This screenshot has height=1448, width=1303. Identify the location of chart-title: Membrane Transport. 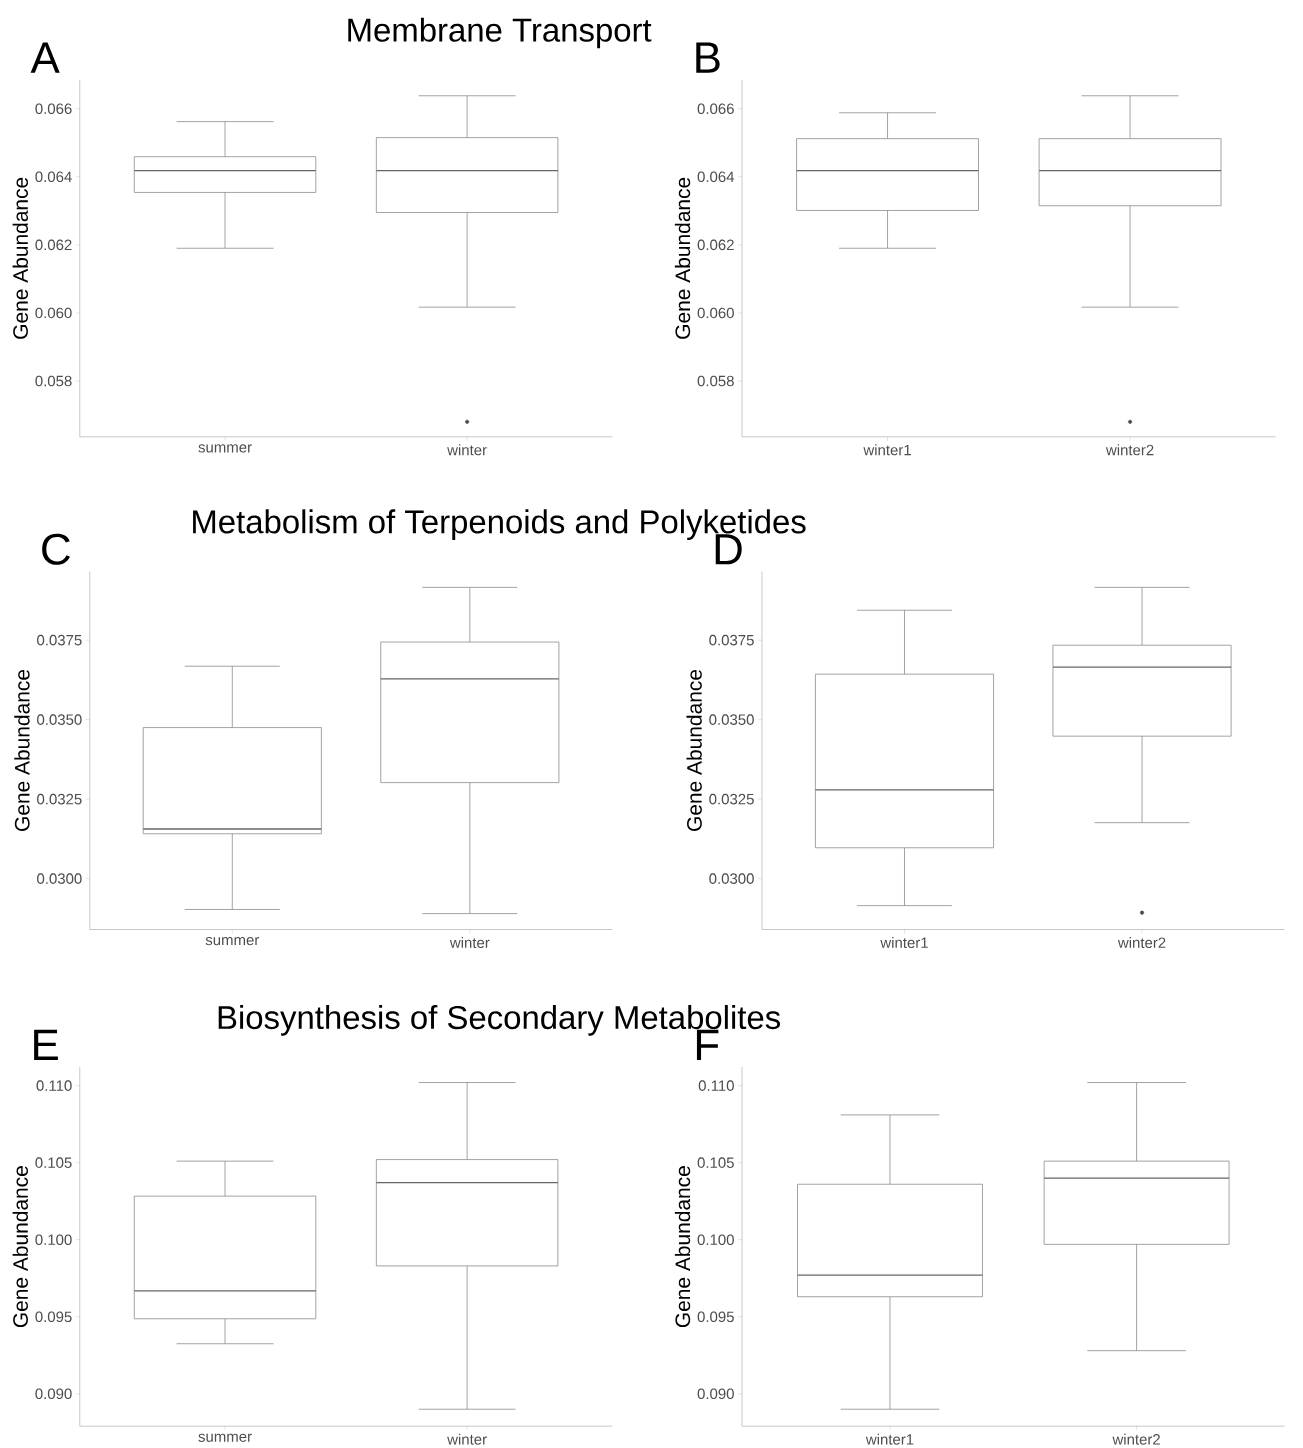
(500, 33).